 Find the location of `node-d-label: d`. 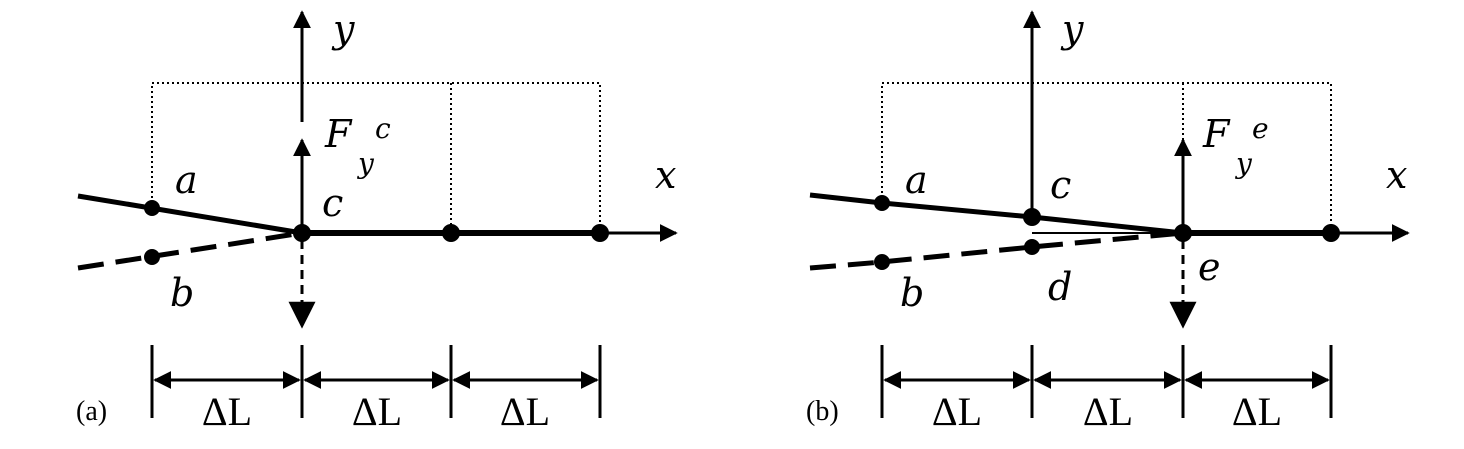

node-d-label: d is located at coordinates (1060, 287).